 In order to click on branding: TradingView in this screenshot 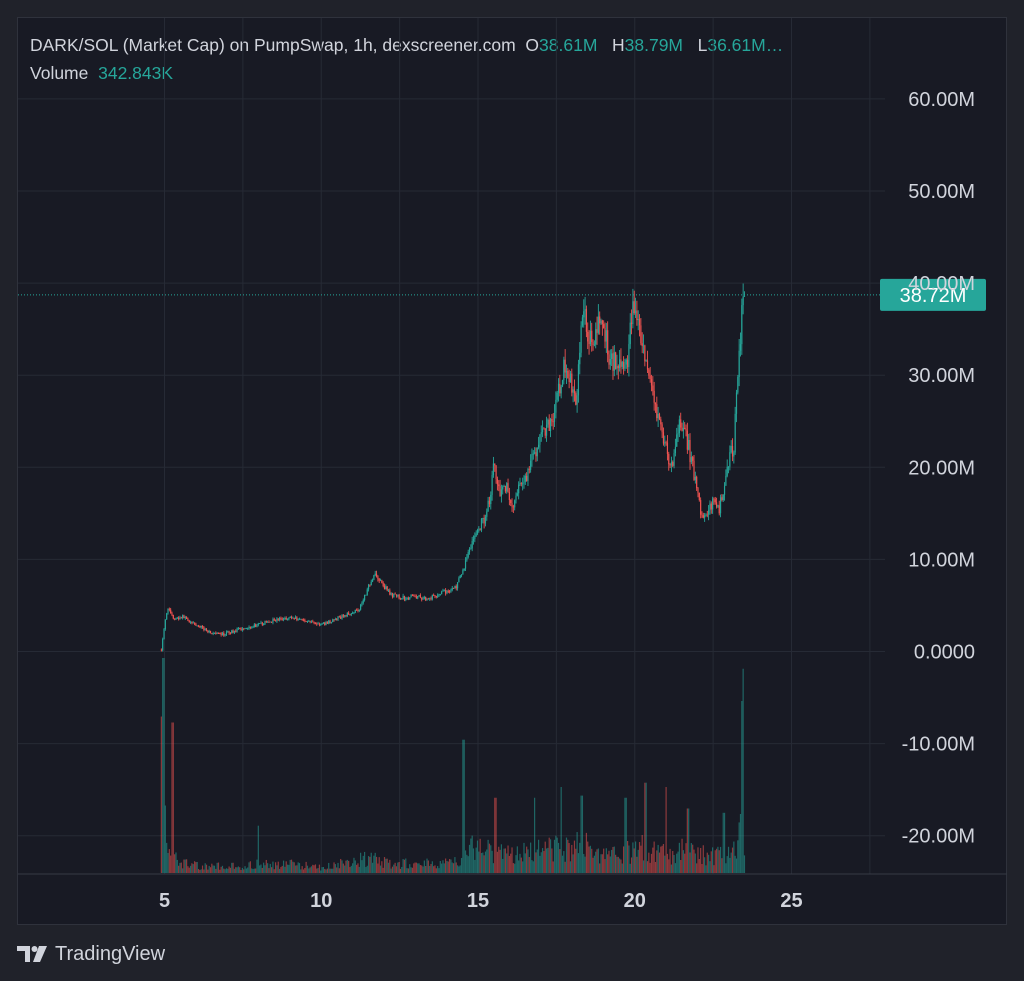, I will do `click(91, 954)`.